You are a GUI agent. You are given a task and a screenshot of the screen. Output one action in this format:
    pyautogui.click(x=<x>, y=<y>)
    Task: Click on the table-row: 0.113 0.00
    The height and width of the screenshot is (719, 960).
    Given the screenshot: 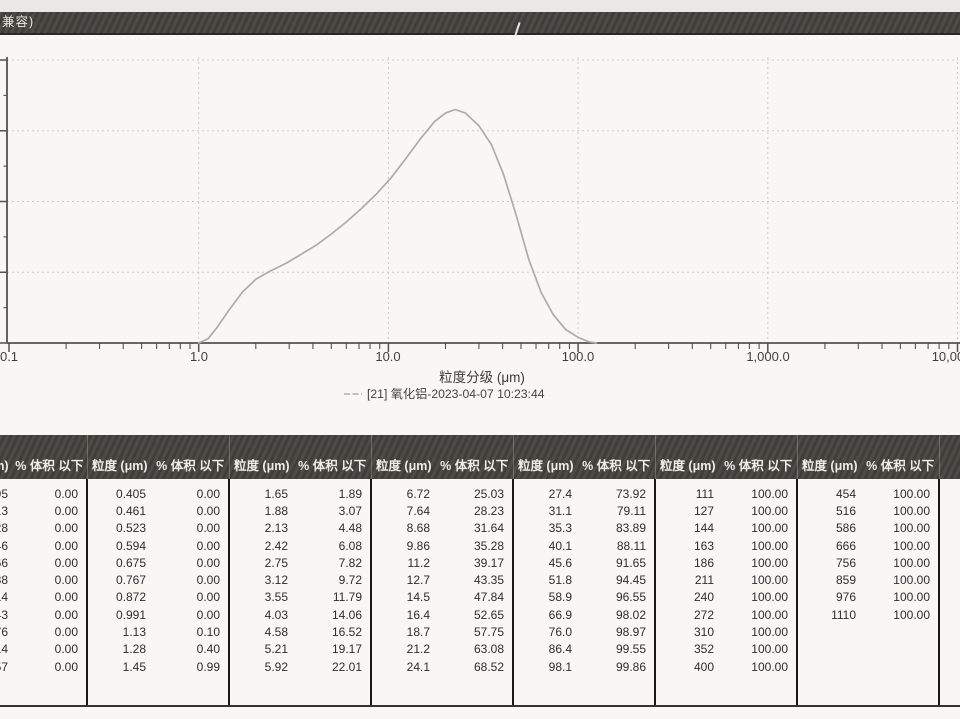 What is the action you would take?
    pyautogui.click(x=43, y=510)
    